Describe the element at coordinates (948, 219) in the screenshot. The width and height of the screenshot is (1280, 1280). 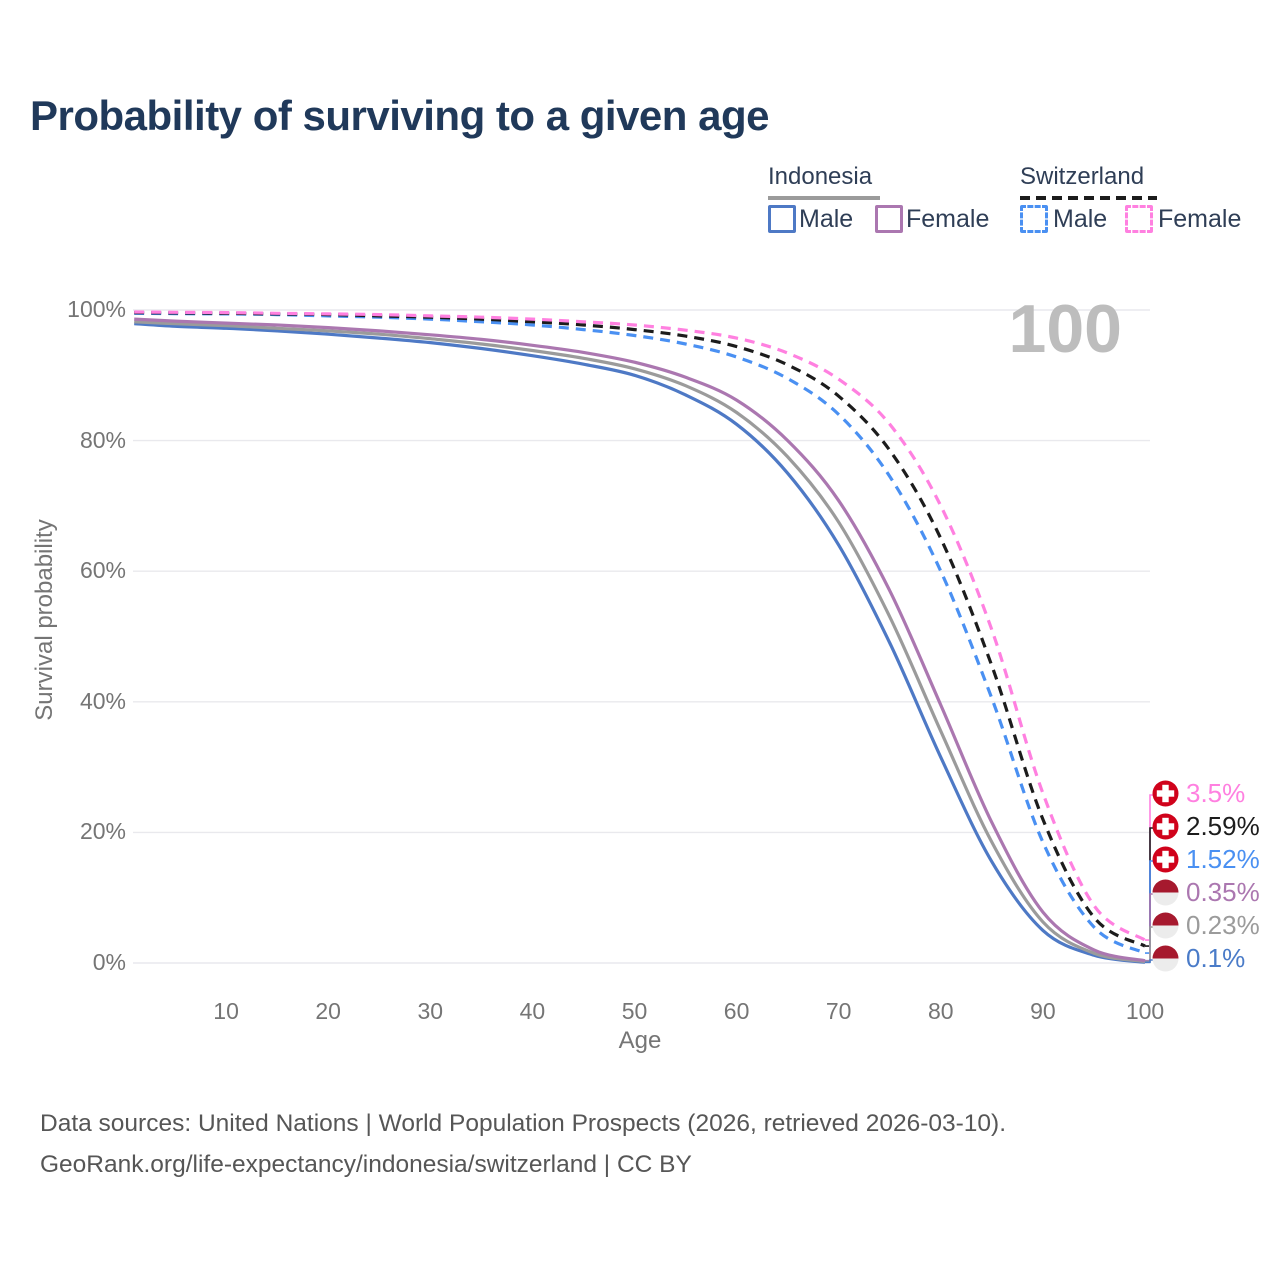
I see `legend-label-indonesia-female: Female` at that location.